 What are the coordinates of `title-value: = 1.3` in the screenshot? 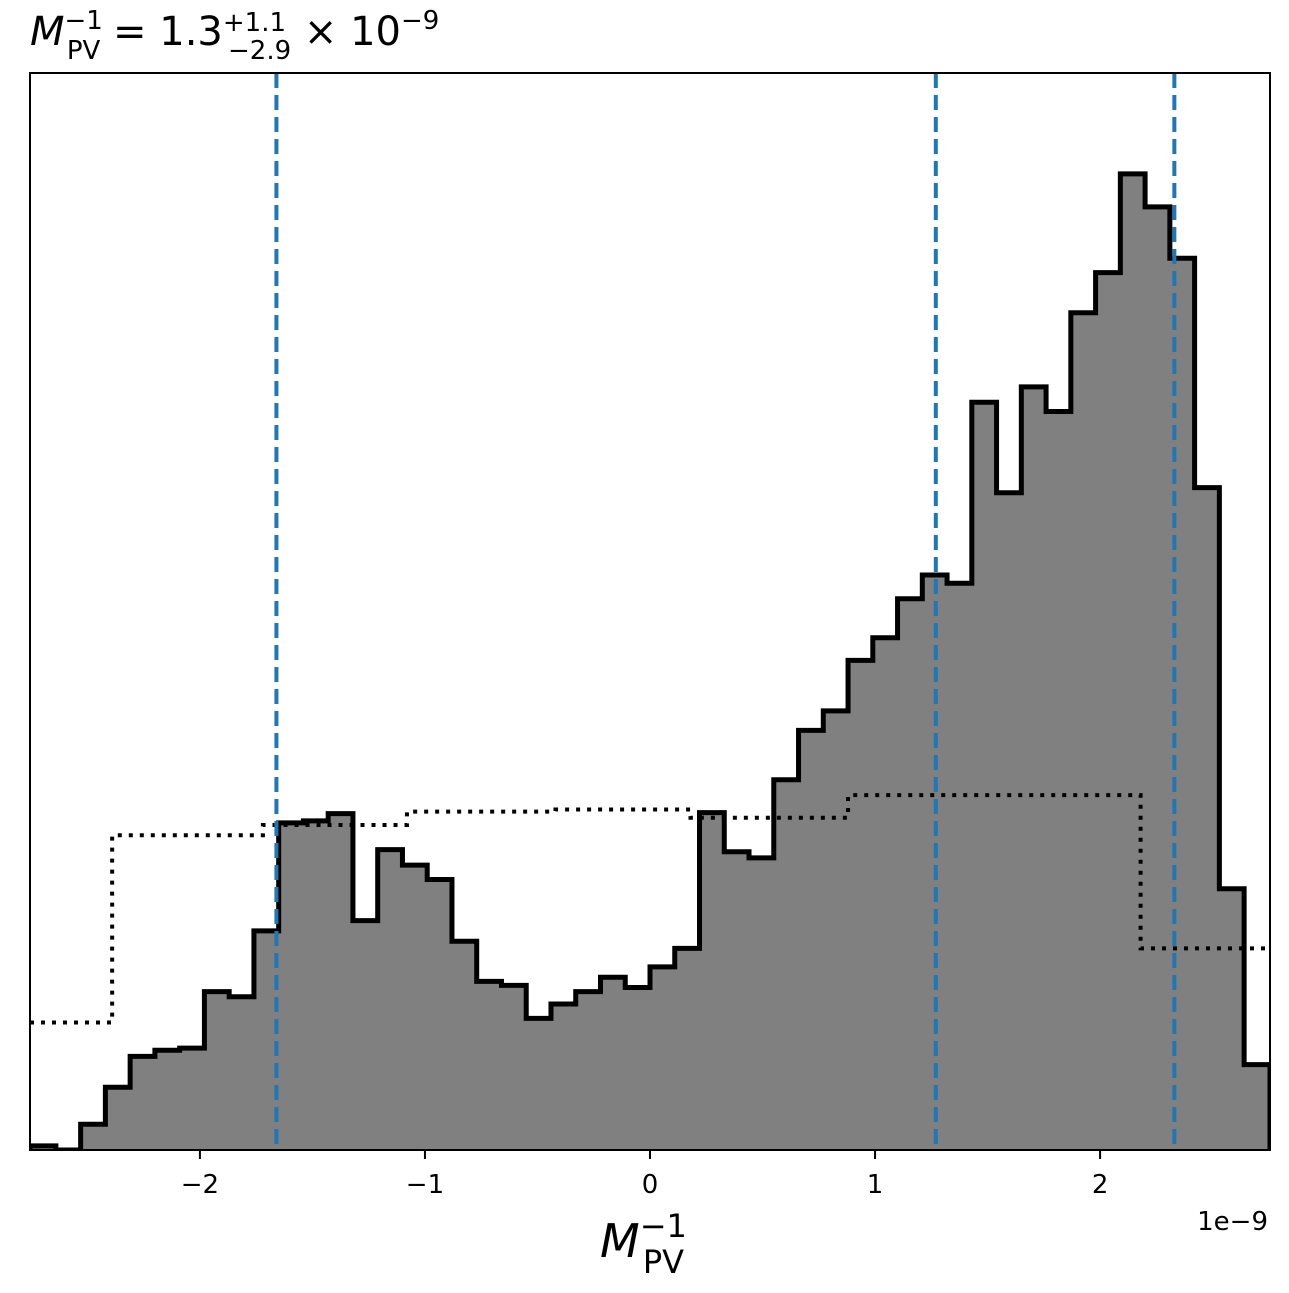 It's located at (161, 32).